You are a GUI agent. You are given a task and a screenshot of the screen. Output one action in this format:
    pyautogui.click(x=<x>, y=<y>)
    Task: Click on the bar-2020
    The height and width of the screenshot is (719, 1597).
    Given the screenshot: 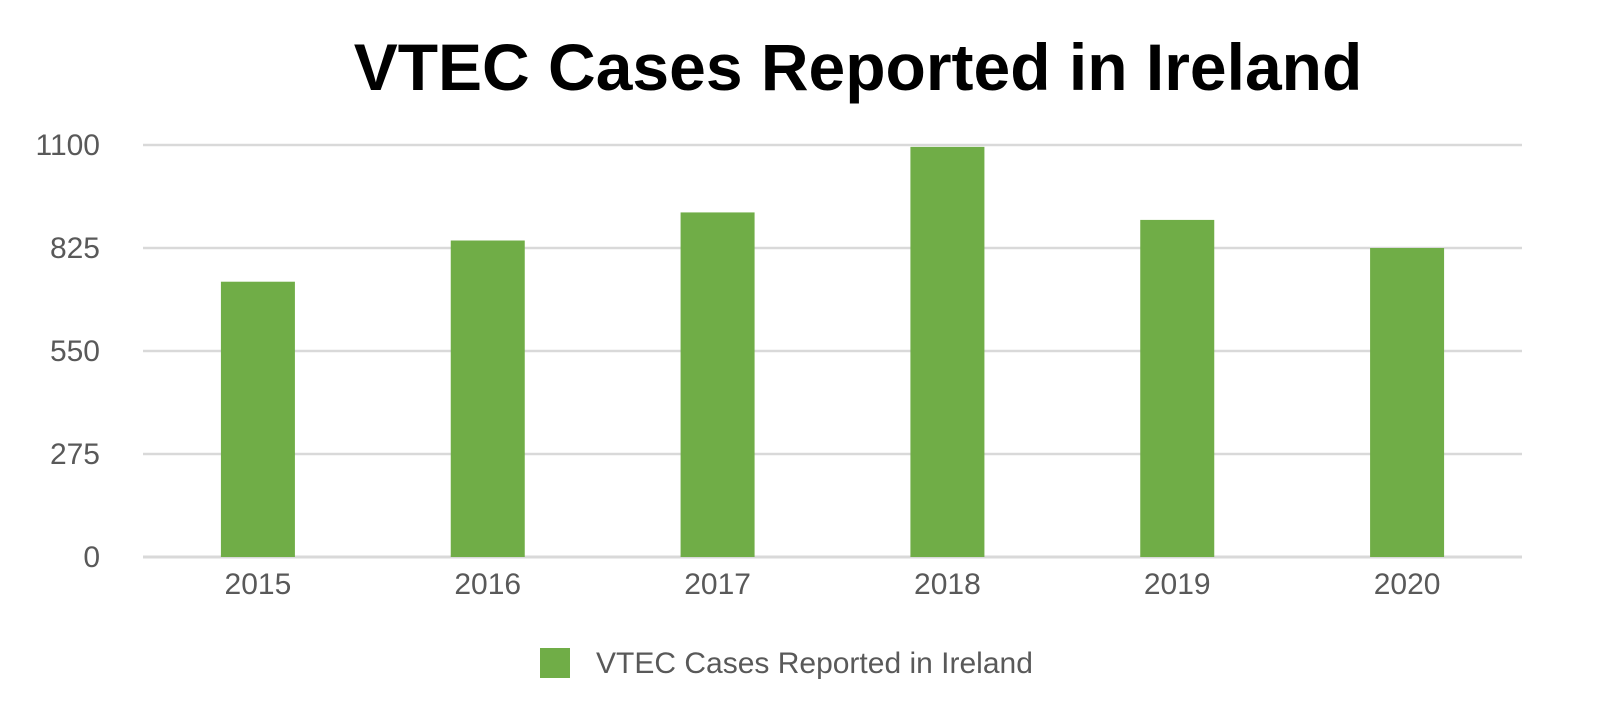 What is the action you would take?
    pyautogui.click(x=1407, y=402)
    